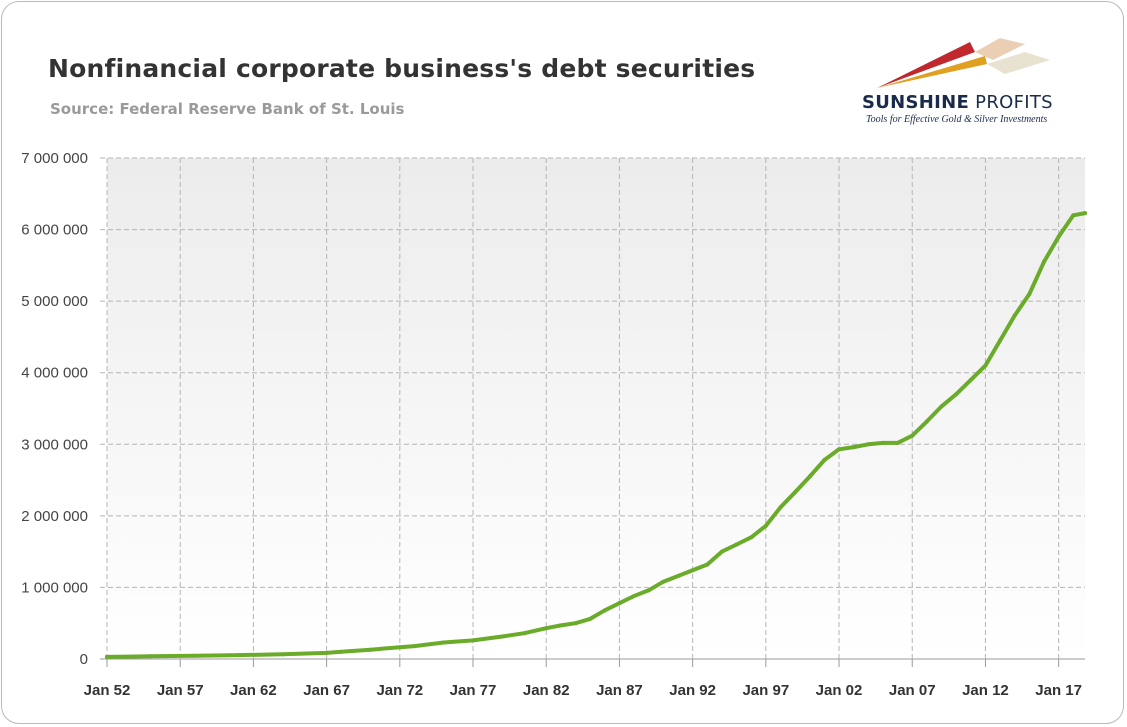 The height and width of the screenshot is (727, 1127). Describe the element at coordinates (473, 690) in the screenshot. I see `x-tick-label: Jan 77` at that location.